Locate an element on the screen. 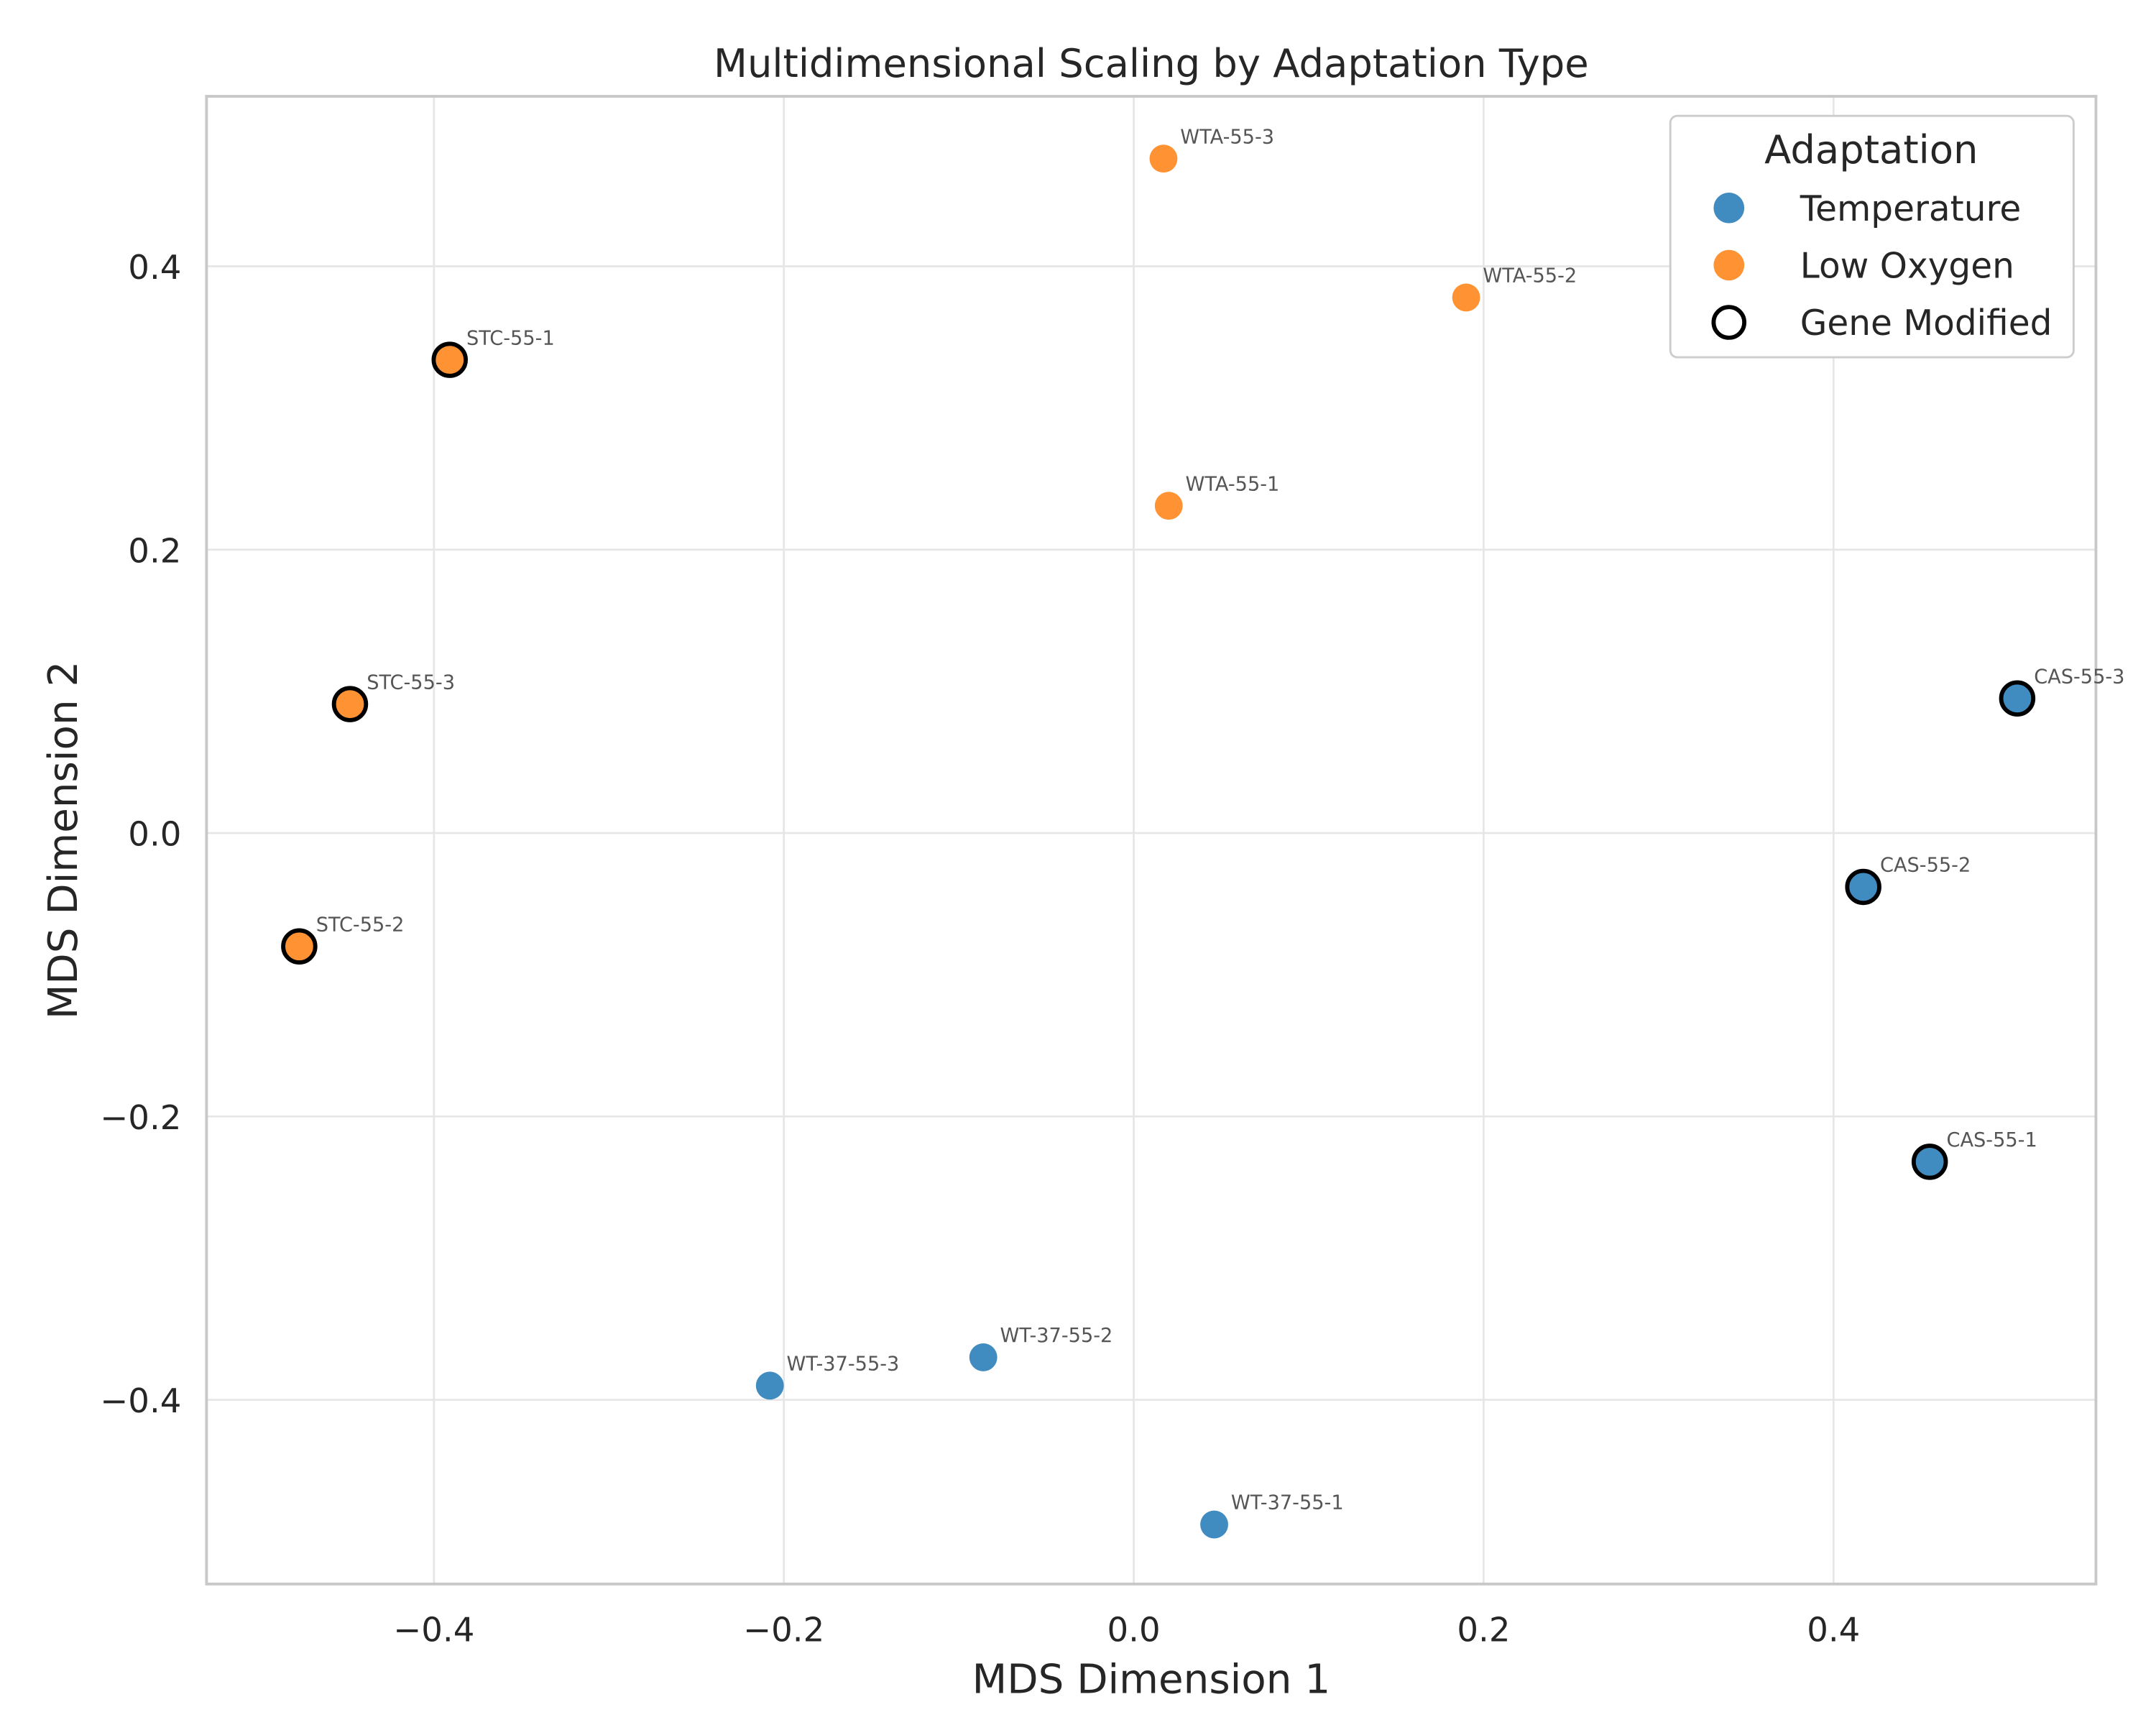 The width and height of the screenshot is (2156, 1725). point-label: CAS-55-3 is located at coordinates (2079, 677).